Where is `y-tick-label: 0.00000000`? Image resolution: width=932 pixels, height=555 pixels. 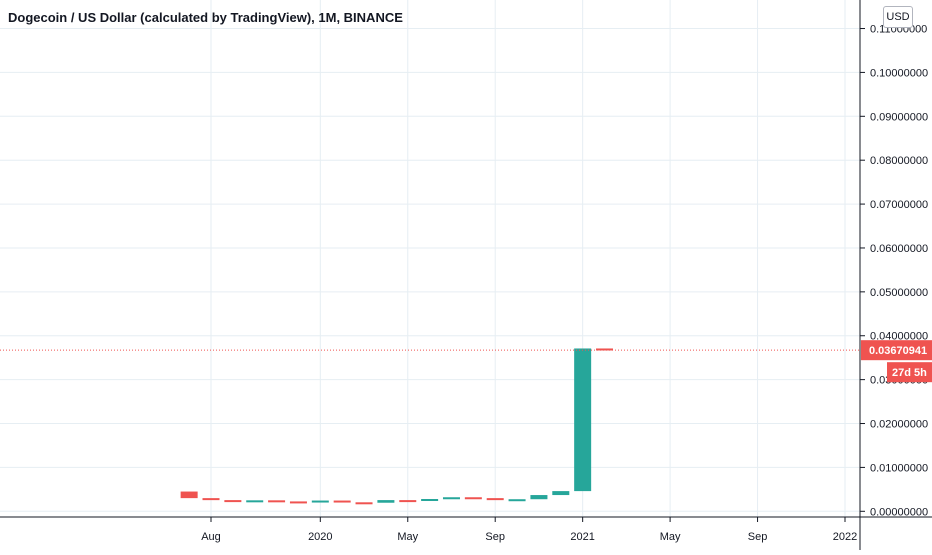
y-tick-label: 0.00000000 is located at coordinates (899, 512).